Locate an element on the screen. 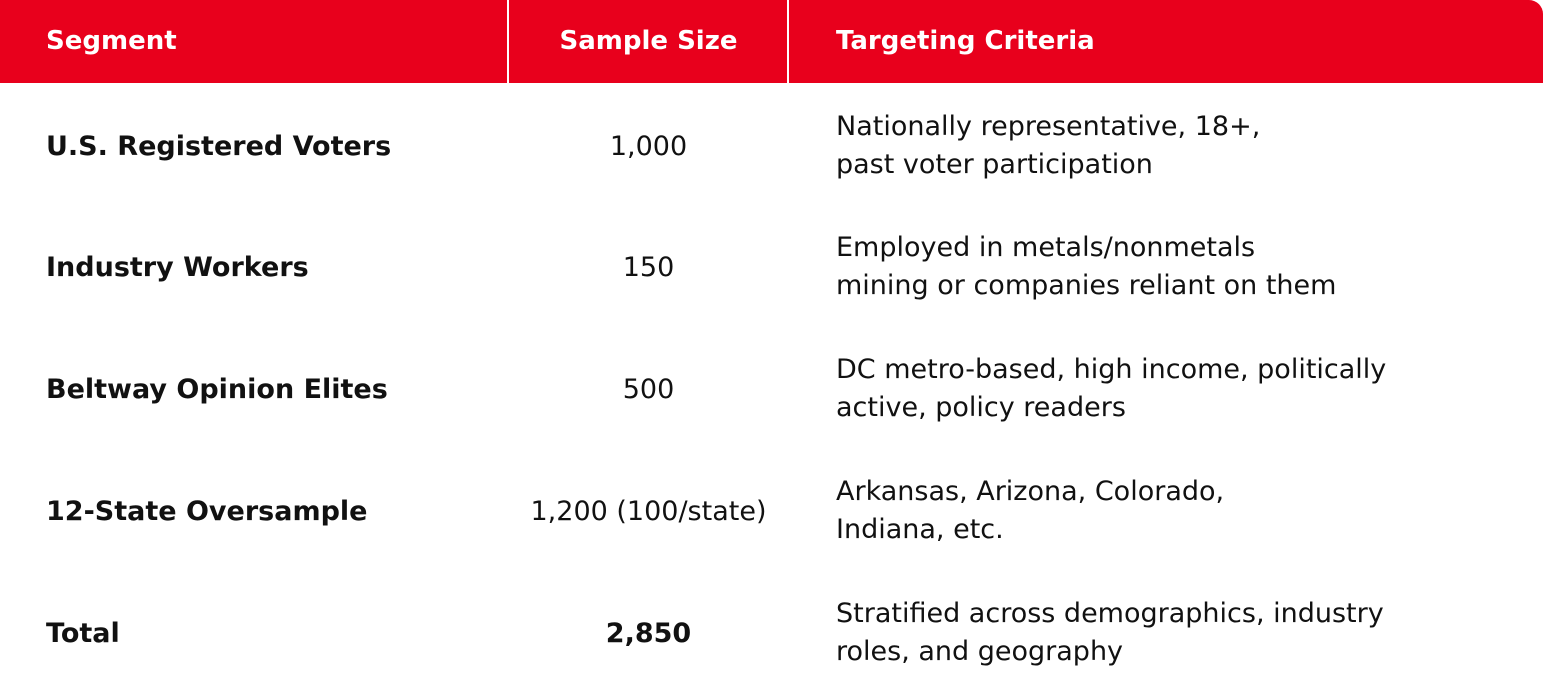 This screenshot has width=1543, height=695. criteria-line: Nationally representative, 18+, is located at coordinates (1048, 126).